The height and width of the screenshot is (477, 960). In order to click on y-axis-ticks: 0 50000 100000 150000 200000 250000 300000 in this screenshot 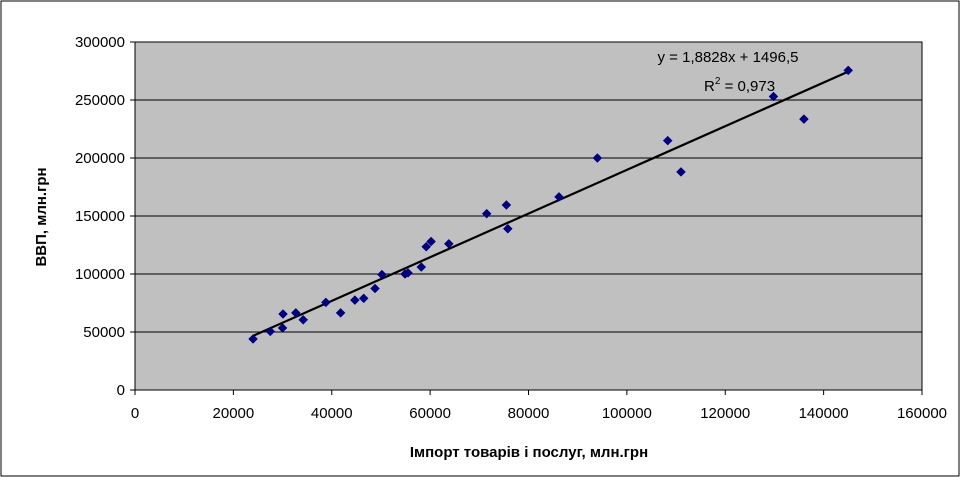, I will do `click(105, 216)`.